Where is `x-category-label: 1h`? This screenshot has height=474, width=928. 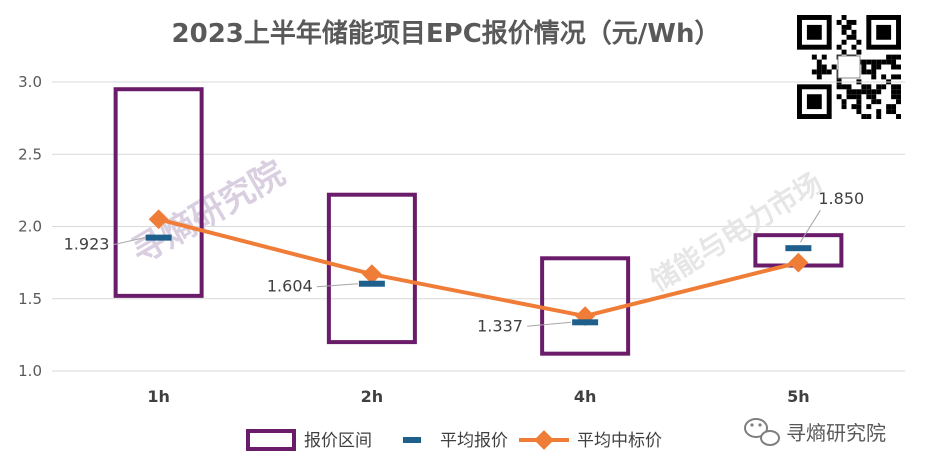 x-category-label: 1h is located at coordinates (158, 396).